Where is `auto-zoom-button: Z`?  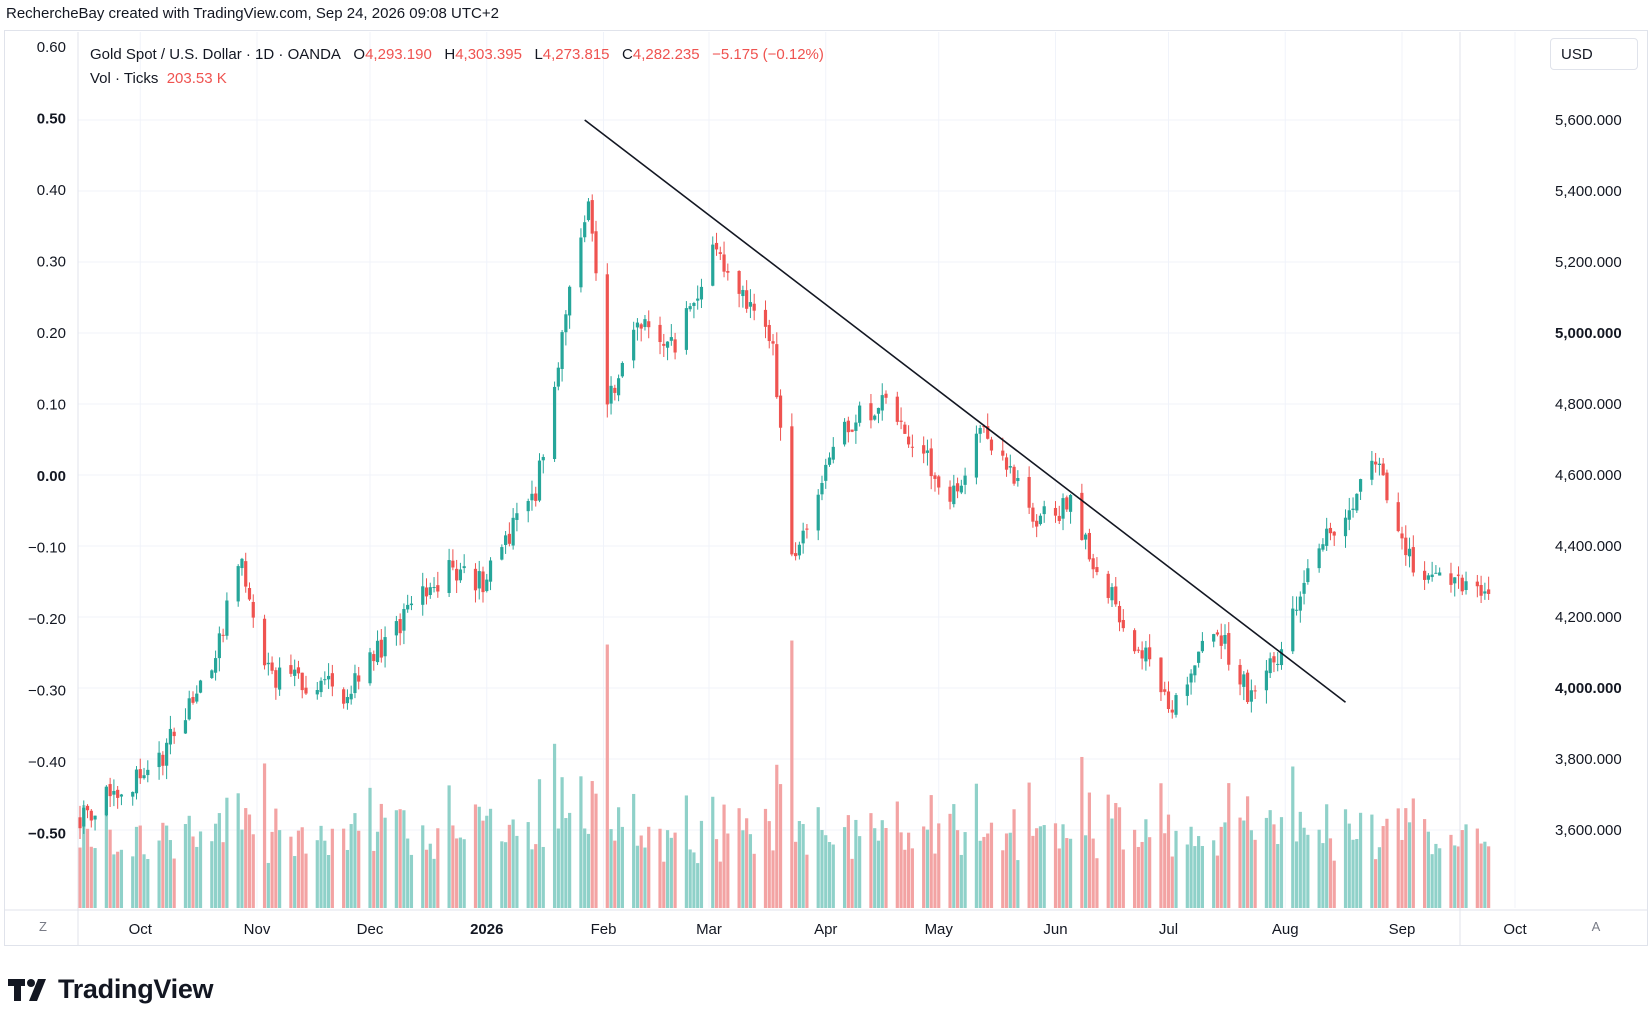
auto-zoom-button: Z is located at coordinates (43, 926).